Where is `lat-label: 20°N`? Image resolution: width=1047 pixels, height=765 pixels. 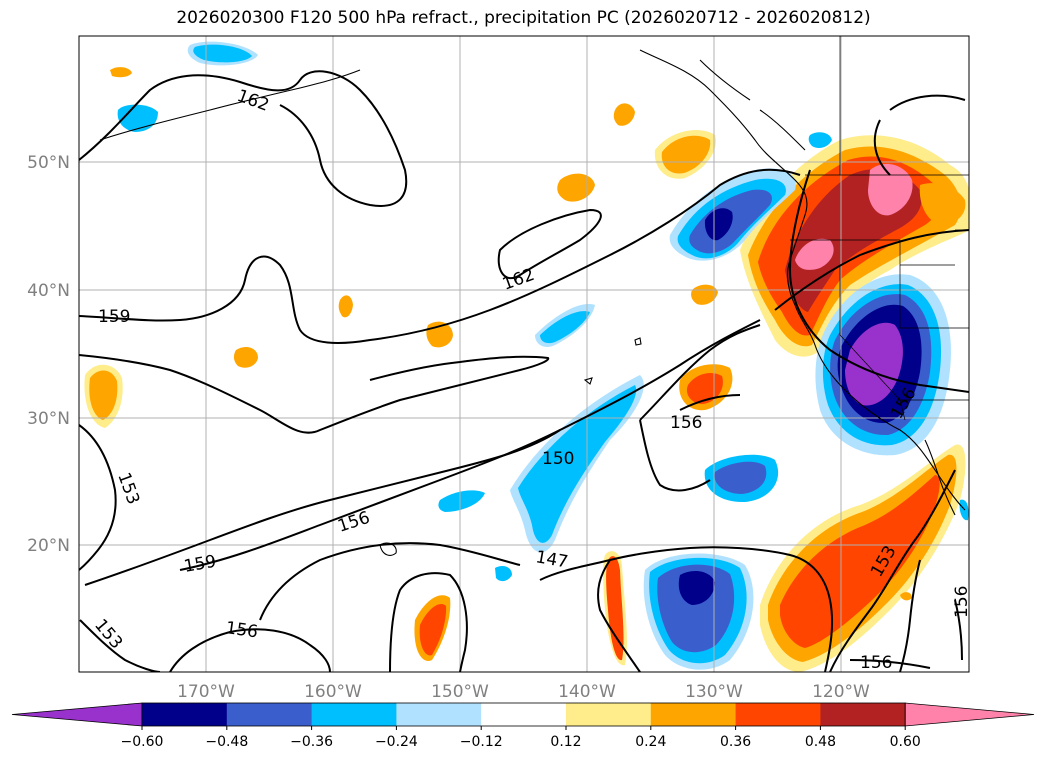
lat-label: 20°N is located at coordinates (48, 546).